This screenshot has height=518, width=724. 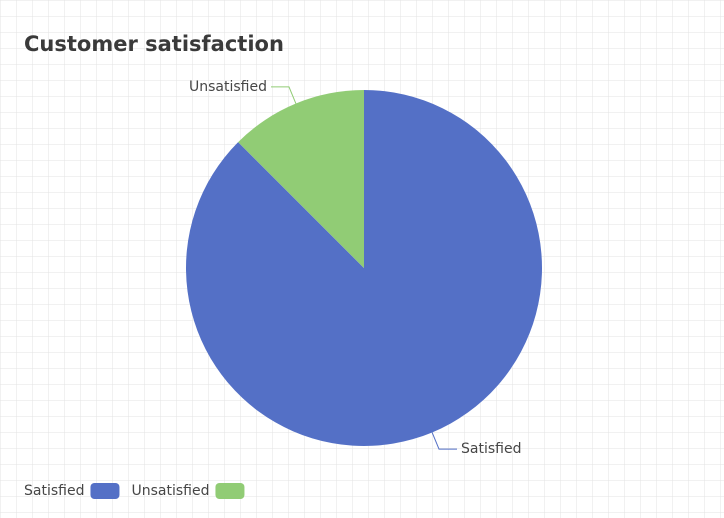 What do you see at coordinates (170, 491) in the screenshot?
I see `legend-label: Unsatisfied` at bounding box center [170, 491].